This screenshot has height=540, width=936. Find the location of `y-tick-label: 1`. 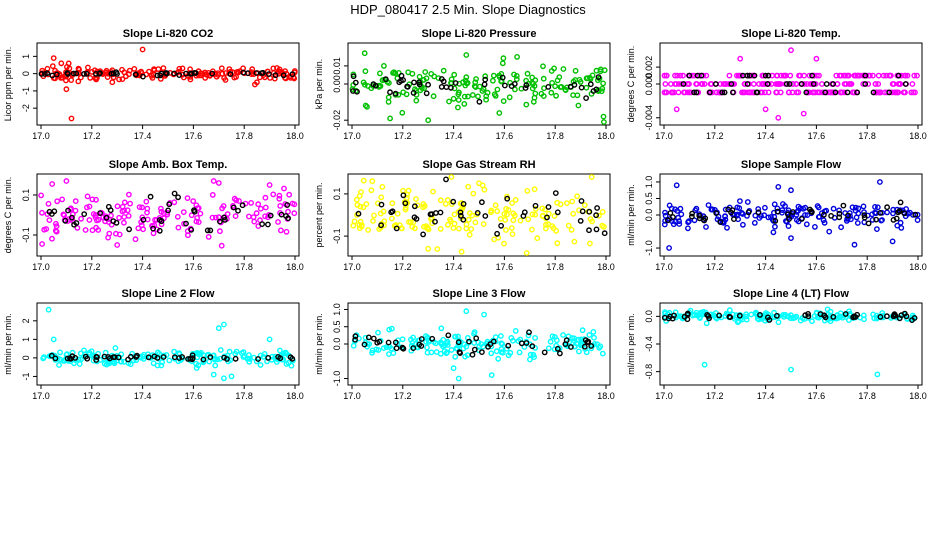

y-tick-label: 1 is located at coordinates (26, 339).